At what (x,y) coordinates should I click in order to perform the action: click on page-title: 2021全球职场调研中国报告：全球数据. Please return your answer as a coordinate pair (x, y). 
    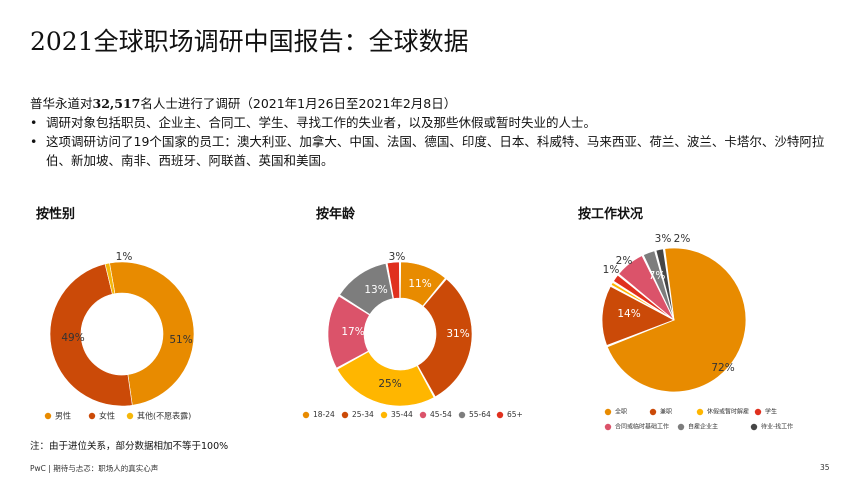
    Looking at the image, I should click on (249, 41).